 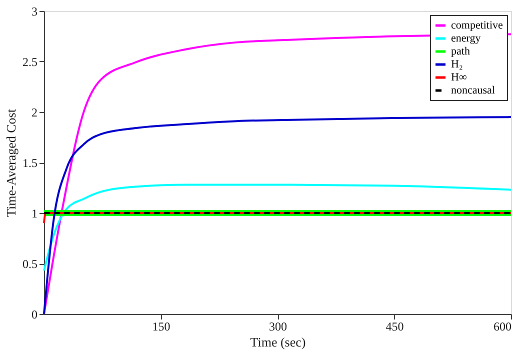 What do you see at coordinates (278, 342) in the screenshot?
I see `x-axis-title: Time (sec)` at bounding box center [278, 342].